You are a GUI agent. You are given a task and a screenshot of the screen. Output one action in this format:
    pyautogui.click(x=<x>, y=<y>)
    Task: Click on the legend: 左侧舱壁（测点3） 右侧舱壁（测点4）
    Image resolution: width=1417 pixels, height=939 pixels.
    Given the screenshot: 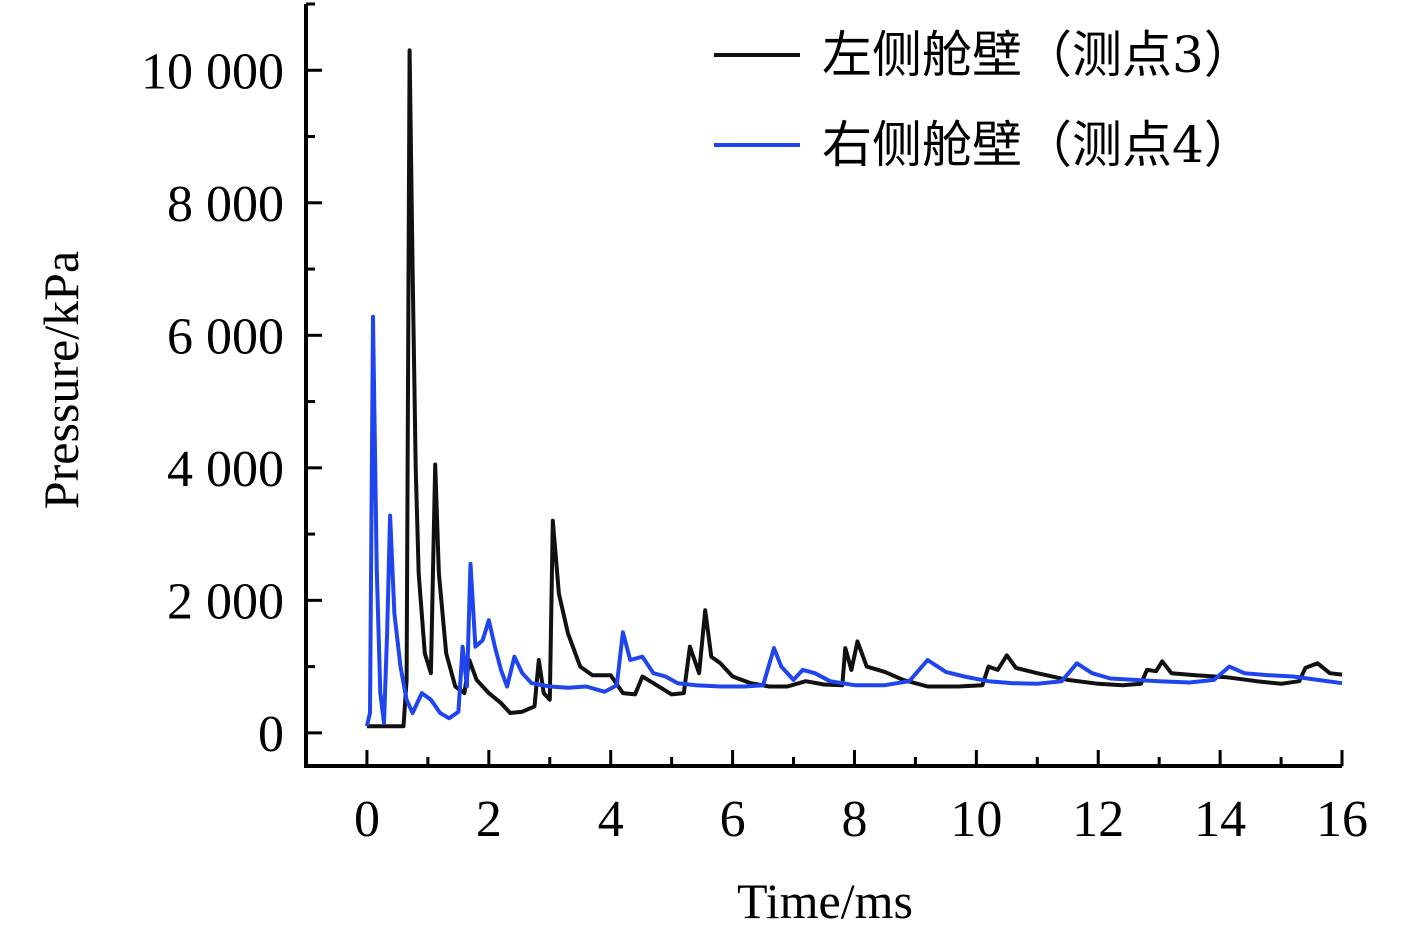 What is the action you would take?
    pyautogui.click(x=984, y=100)
    